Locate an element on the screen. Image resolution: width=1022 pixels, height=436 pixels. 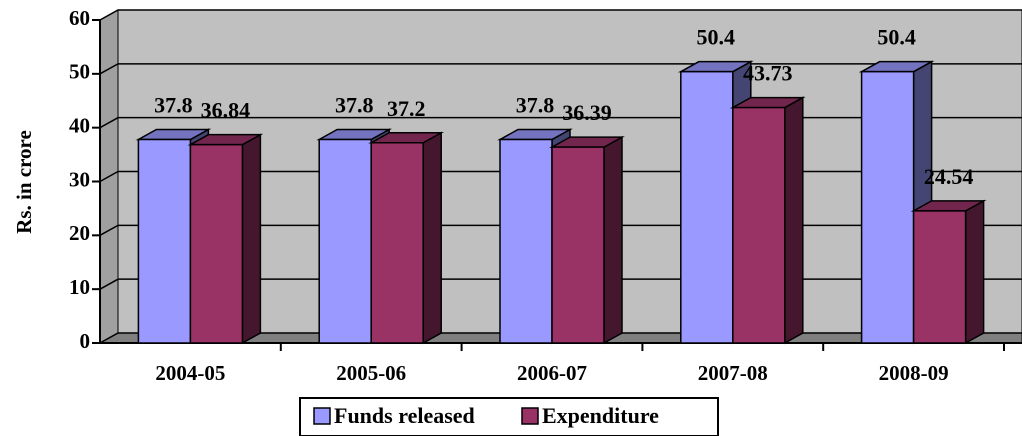
y-axis-label: Rs. in crore is located at coordinates (24, 182).